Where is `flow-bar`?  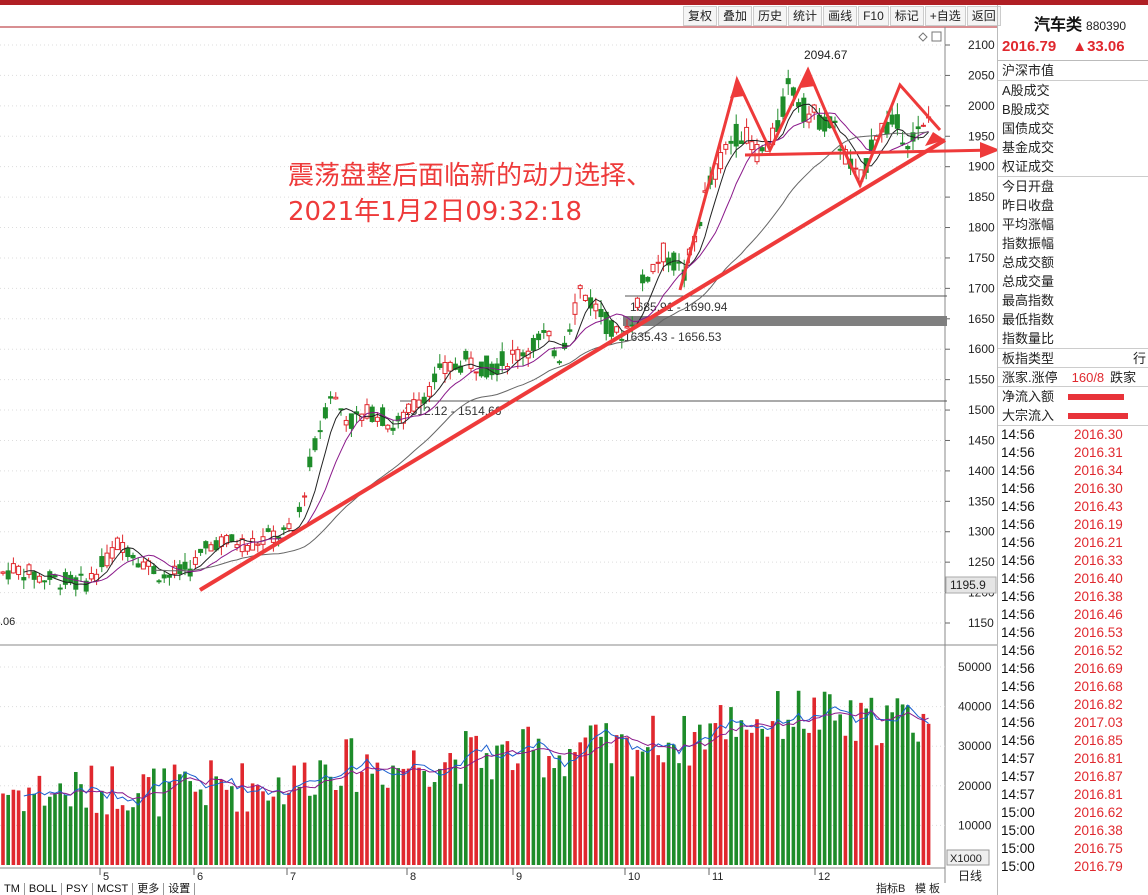
flow-bar is located at coordinates (1098, 415).